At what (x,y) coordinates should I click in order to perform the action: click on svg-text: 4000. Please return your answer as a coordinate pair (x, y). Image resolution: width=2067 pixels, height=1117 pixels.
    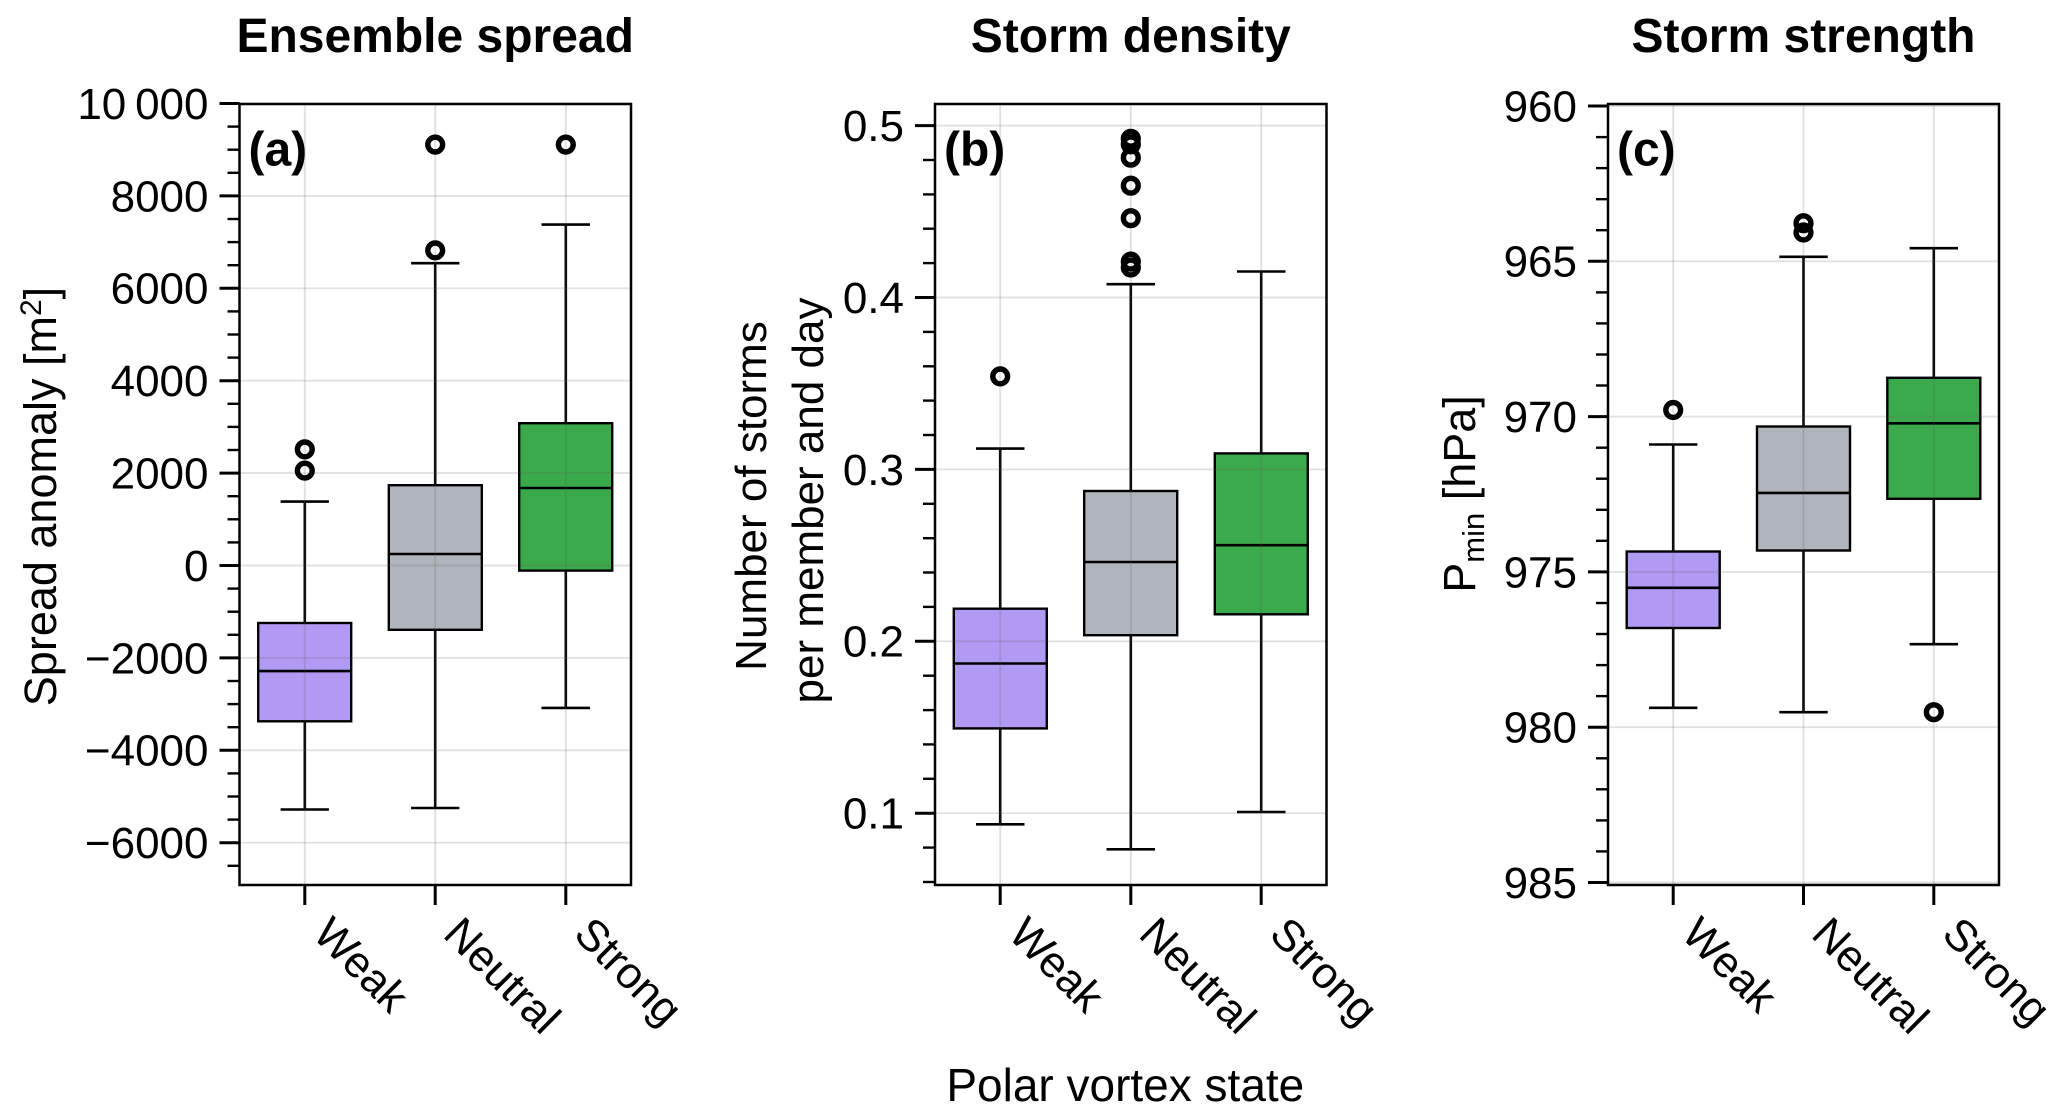
    Looking at the image, I should click on (160, 381).